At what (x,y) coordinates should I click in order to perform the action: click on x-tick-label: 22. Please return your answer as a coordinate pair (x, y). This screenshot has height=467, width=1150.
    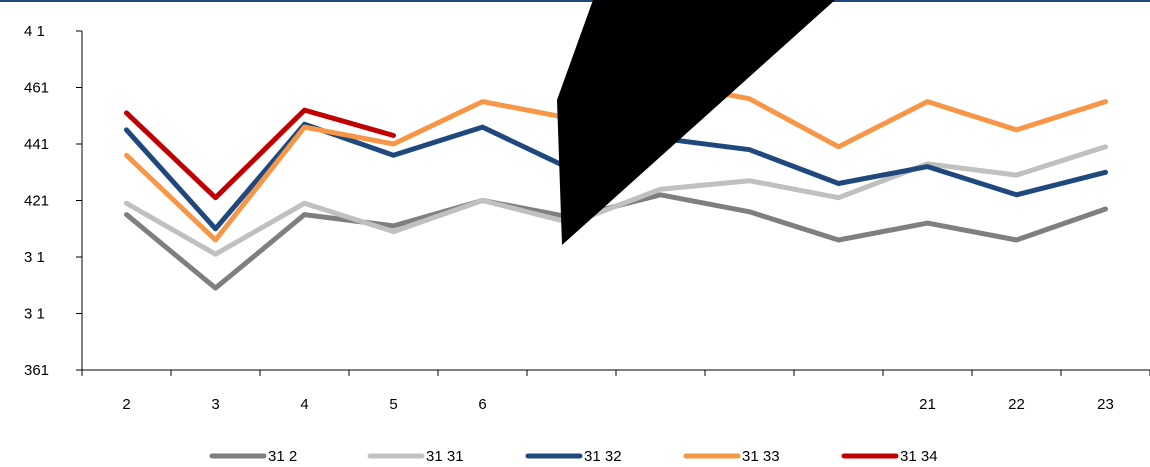
    Looking at the image, I should click on (1016, 404).